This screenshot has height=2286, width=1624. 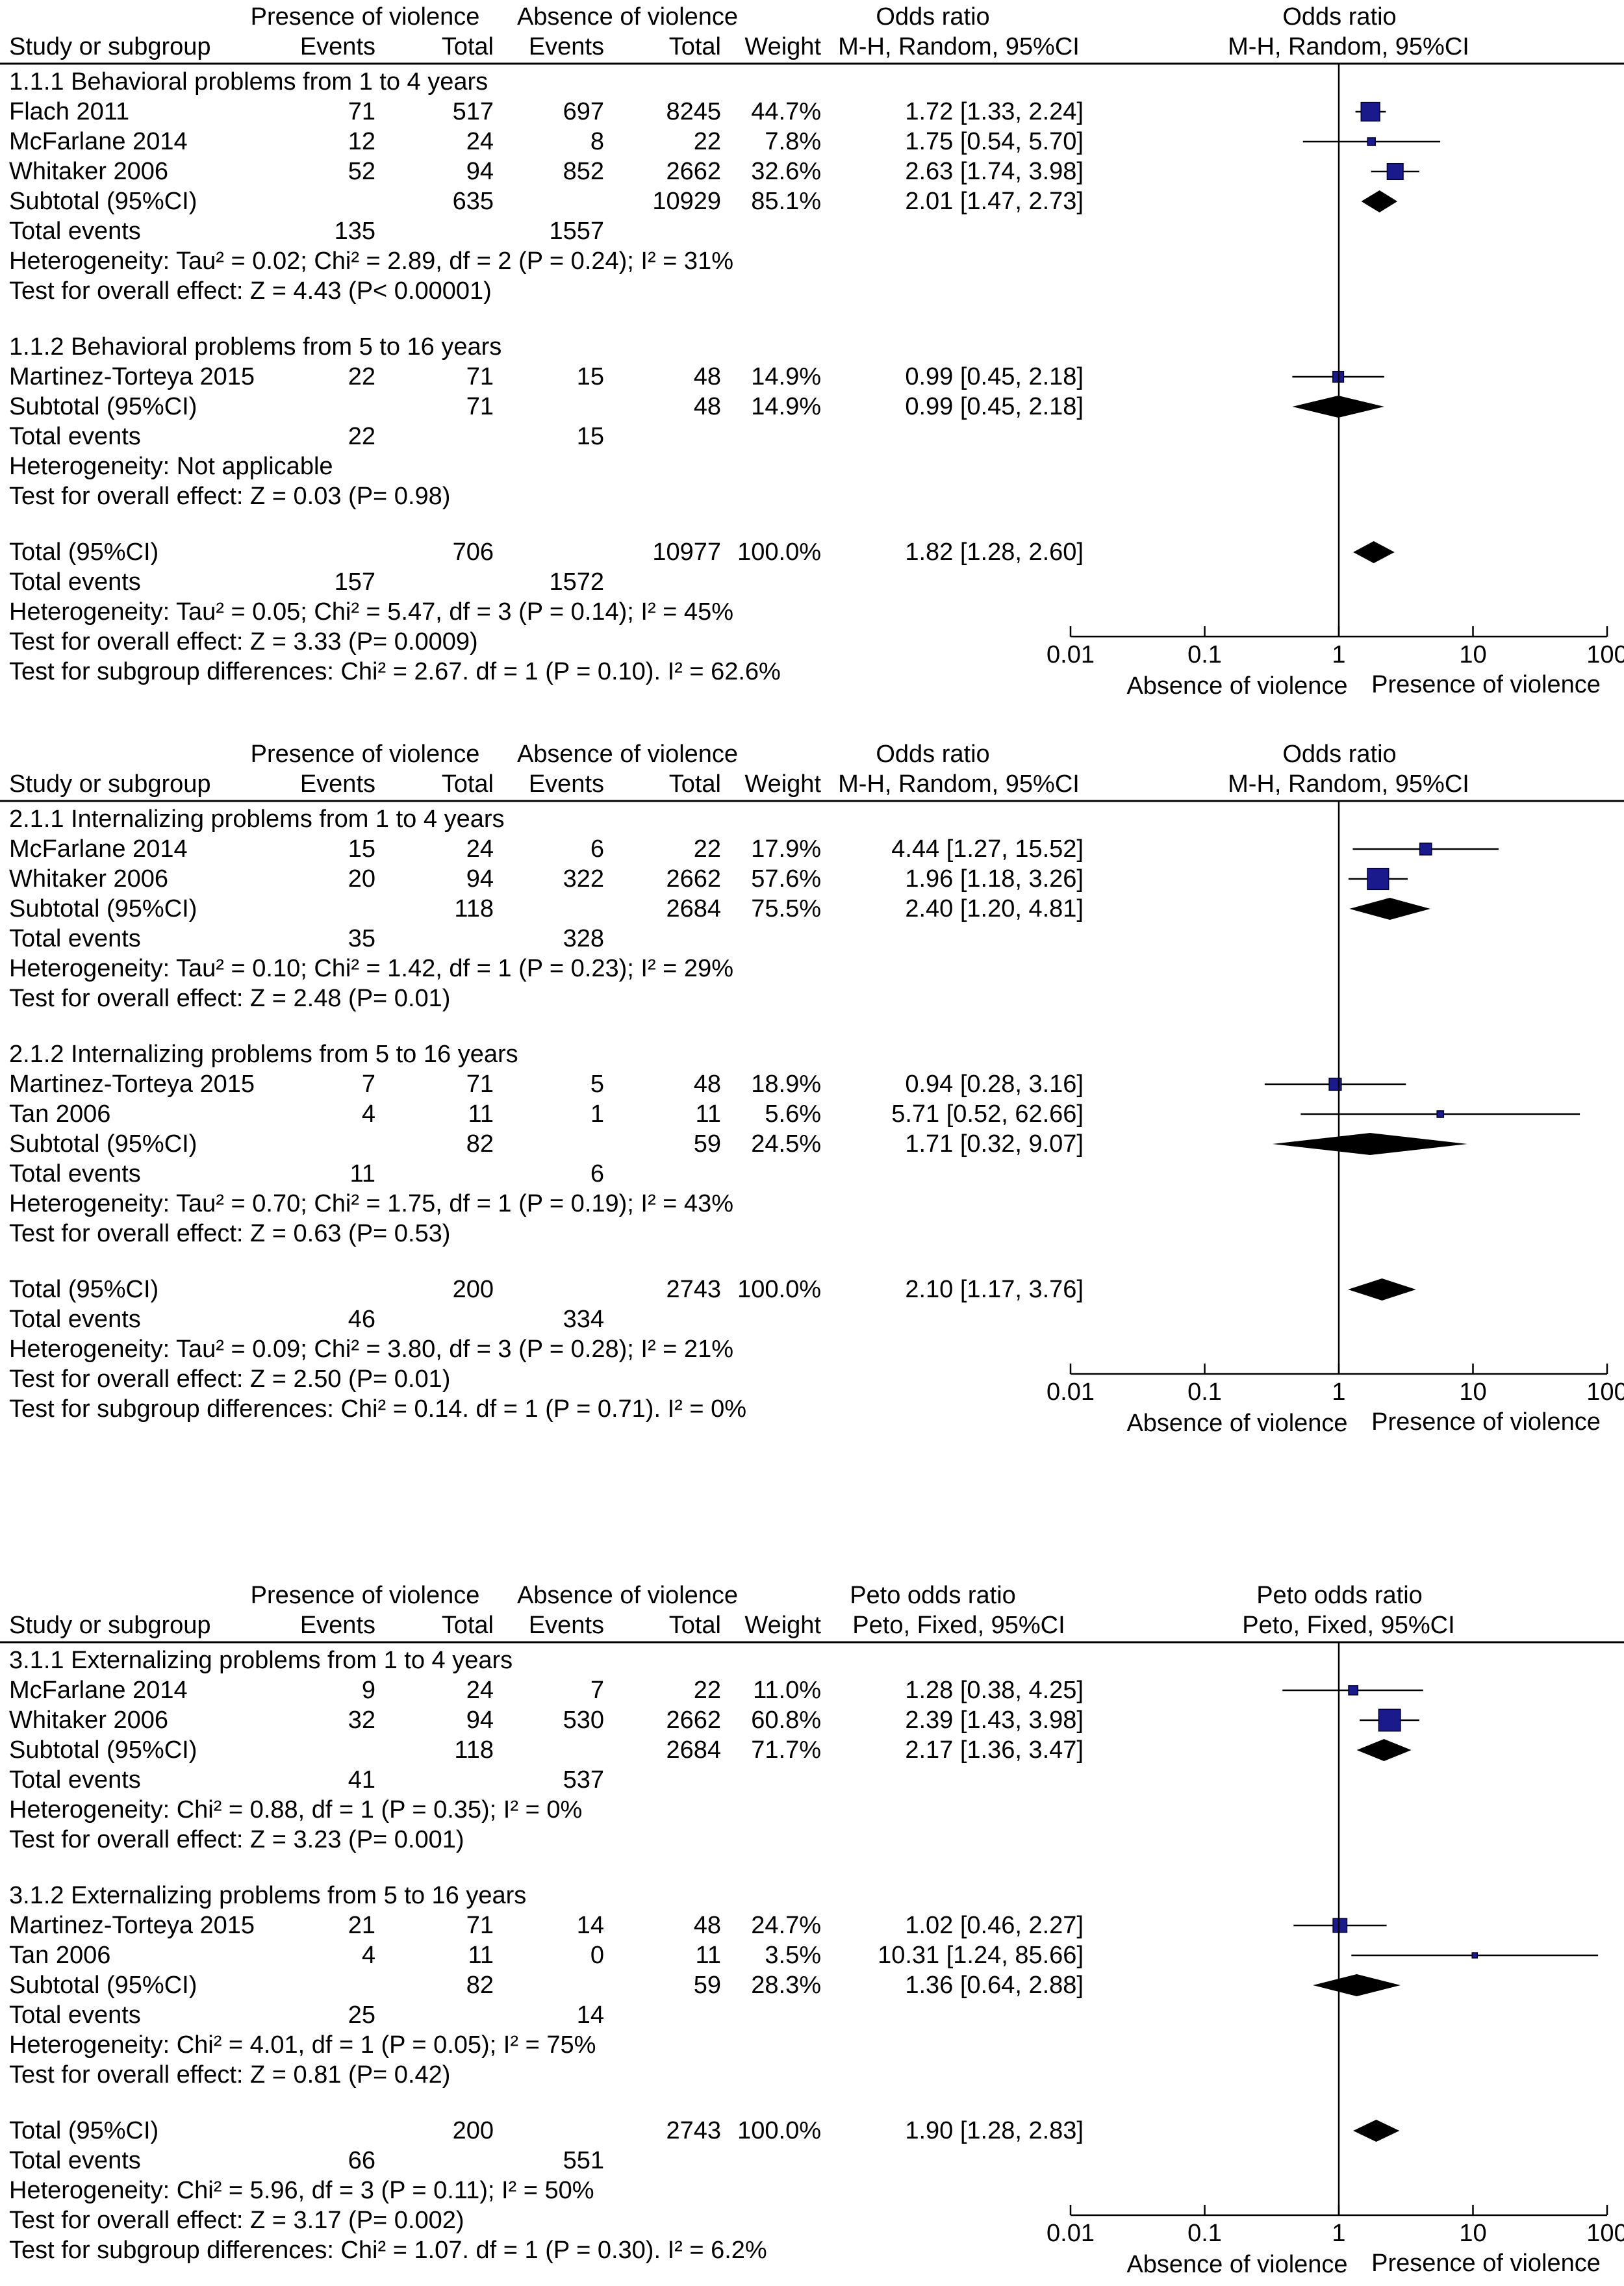 What do you see at coordinates (786, 1750) in the screenshot?
I see `subtotal-weight: 71.7%` at bounding box center [786, 1750].